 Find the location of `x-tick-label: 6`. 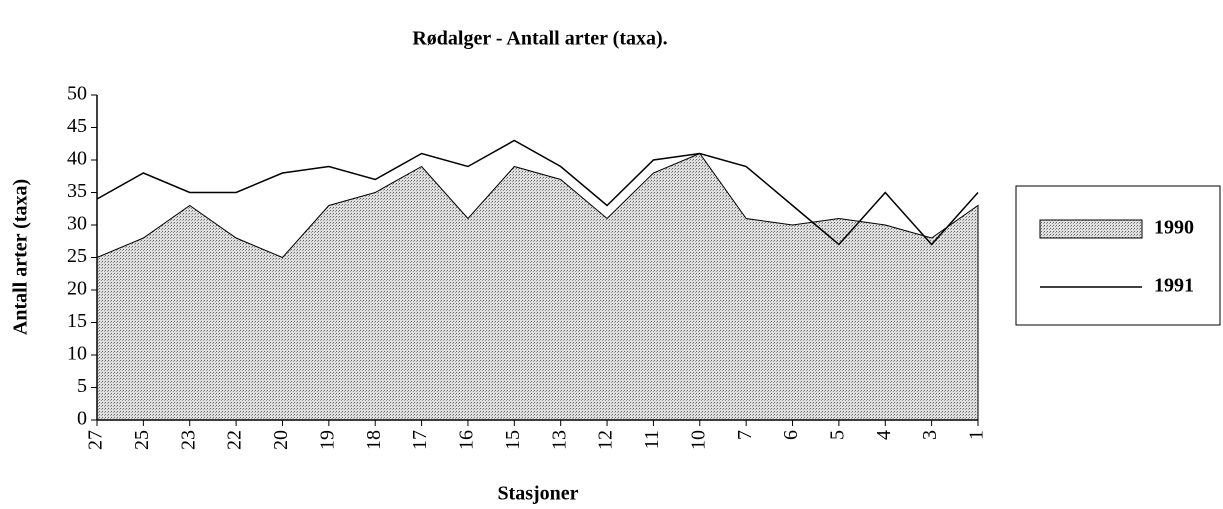

x-tick-label: 6 is located at coordinates (791, 435).